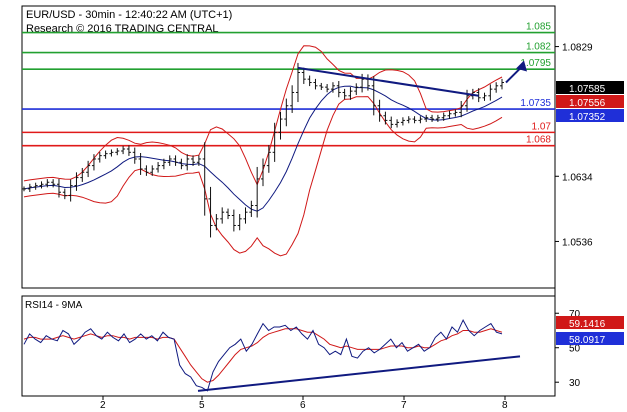 The width and height of the screenshot is (627, 412). I want to click on price-tag-label-current: 1.07585, so click(587, 89).